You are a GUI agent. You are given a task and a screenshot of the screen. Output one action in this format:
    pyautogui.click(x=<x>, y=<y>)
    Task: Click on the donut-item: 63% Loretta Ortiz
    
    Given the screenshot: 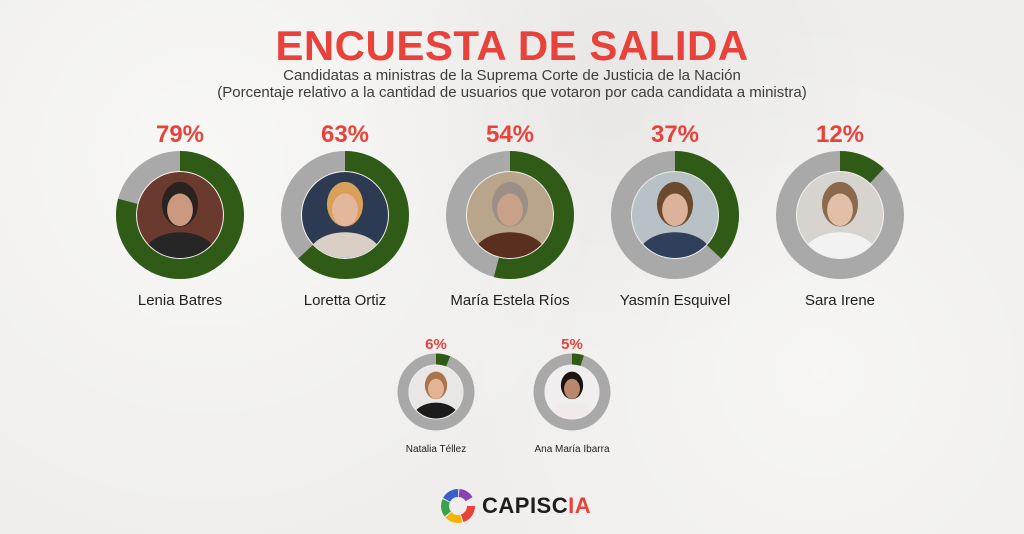 What is the action you would take?
    pyautogui.click(x=345, y=215)
    